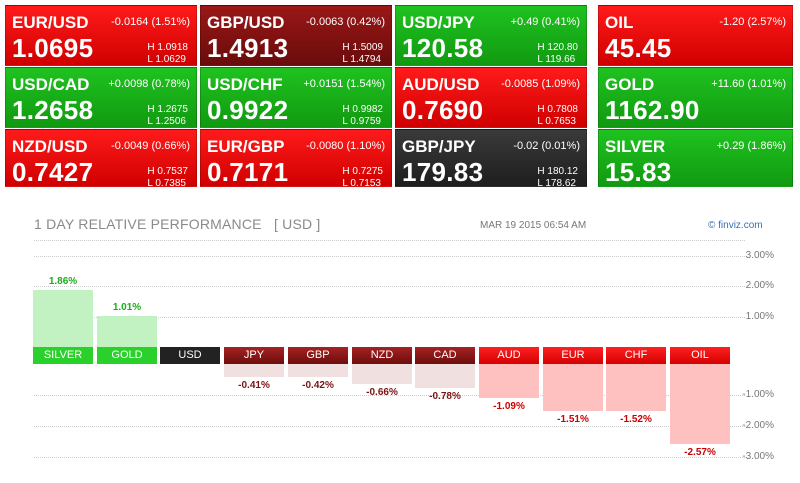 Image resolution: width=800 pixels, height=483 pixels. I want to click on ticker-price: 1.2658, so click(53, 110).